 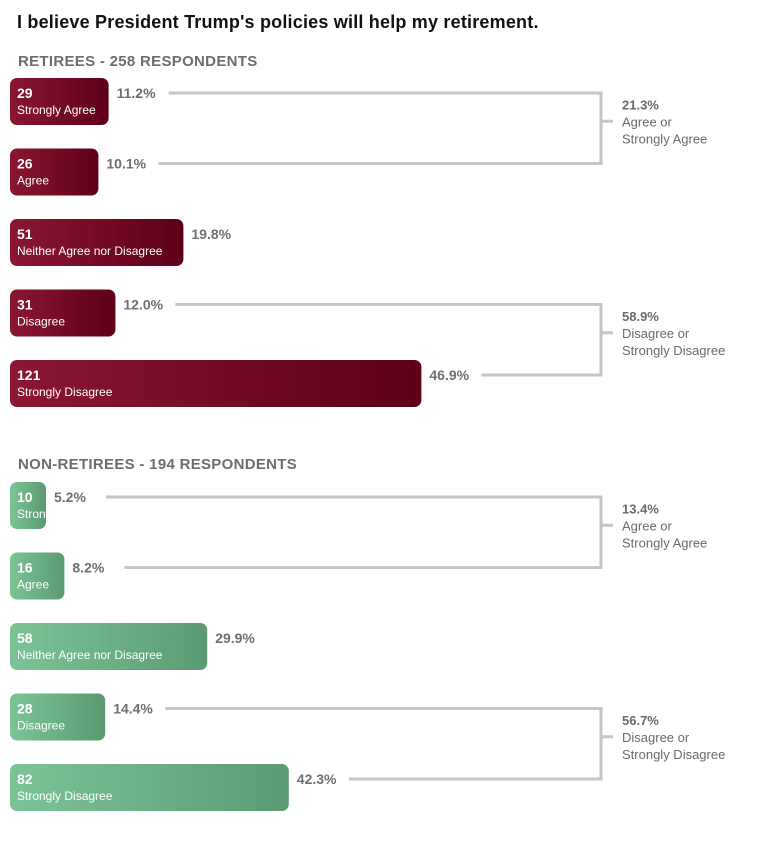 I want to click on bar-count-label: 58, so click(x=25, y=638).